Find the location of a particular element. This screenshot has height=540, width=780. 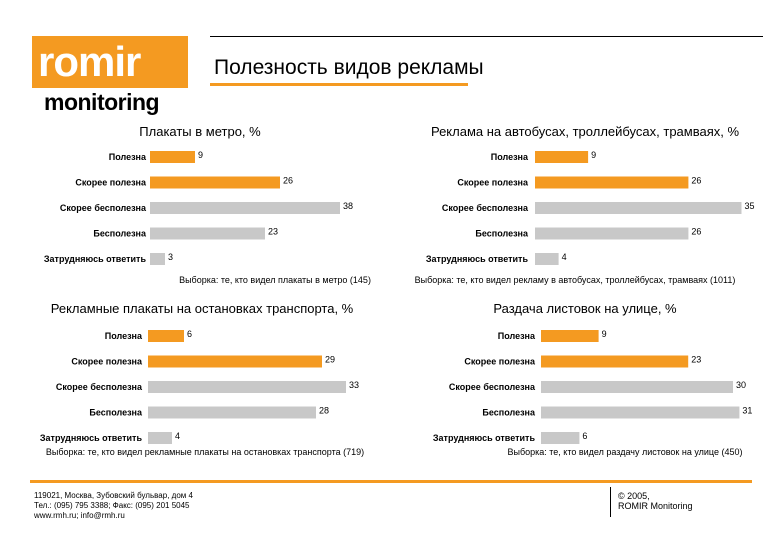

footer-copyright-block: © 2005, ROMIR Monitoring is located at coordinates (655, 501).